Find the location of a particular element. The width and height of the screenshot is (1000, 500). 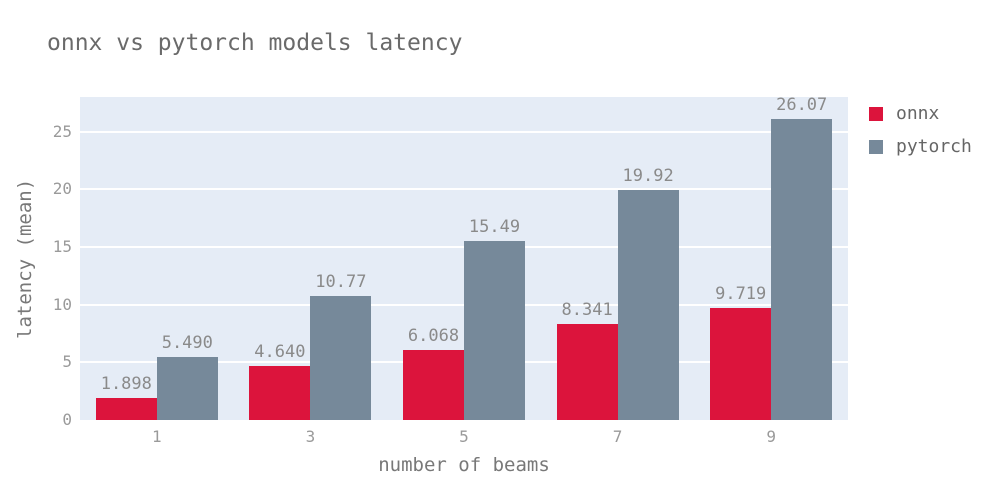

legend-label-onnx: onnx is located at coordinates (918, 113).